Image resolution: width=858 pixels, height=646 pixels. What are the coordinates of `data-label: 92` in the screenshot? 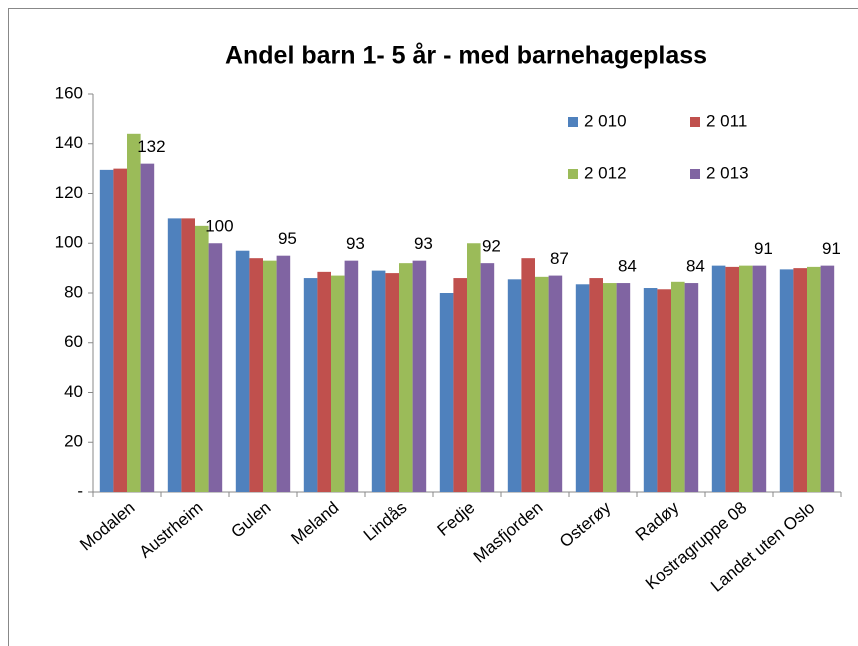 It's located at (491, 246).